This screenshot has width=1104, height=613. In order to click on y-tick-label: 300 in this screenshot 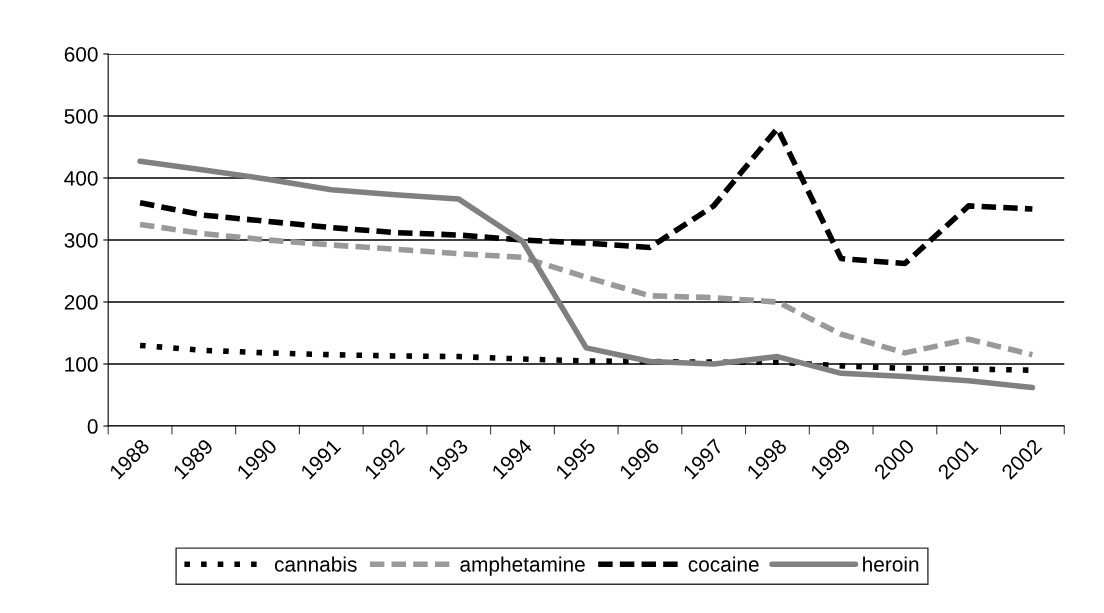, I will do `click(81, 240)`.